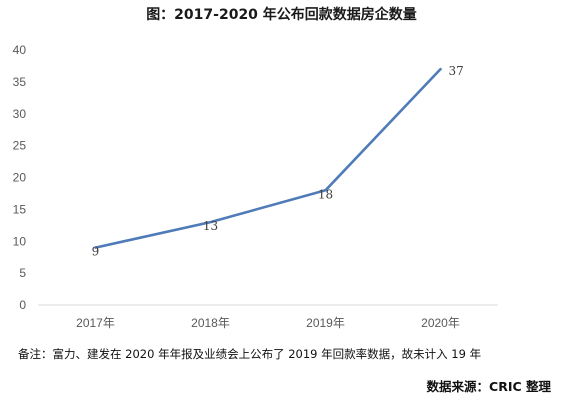 The height and width of the screenshot is (404, 563). I want to click on y-tick-label: 30, so click(20, 114).